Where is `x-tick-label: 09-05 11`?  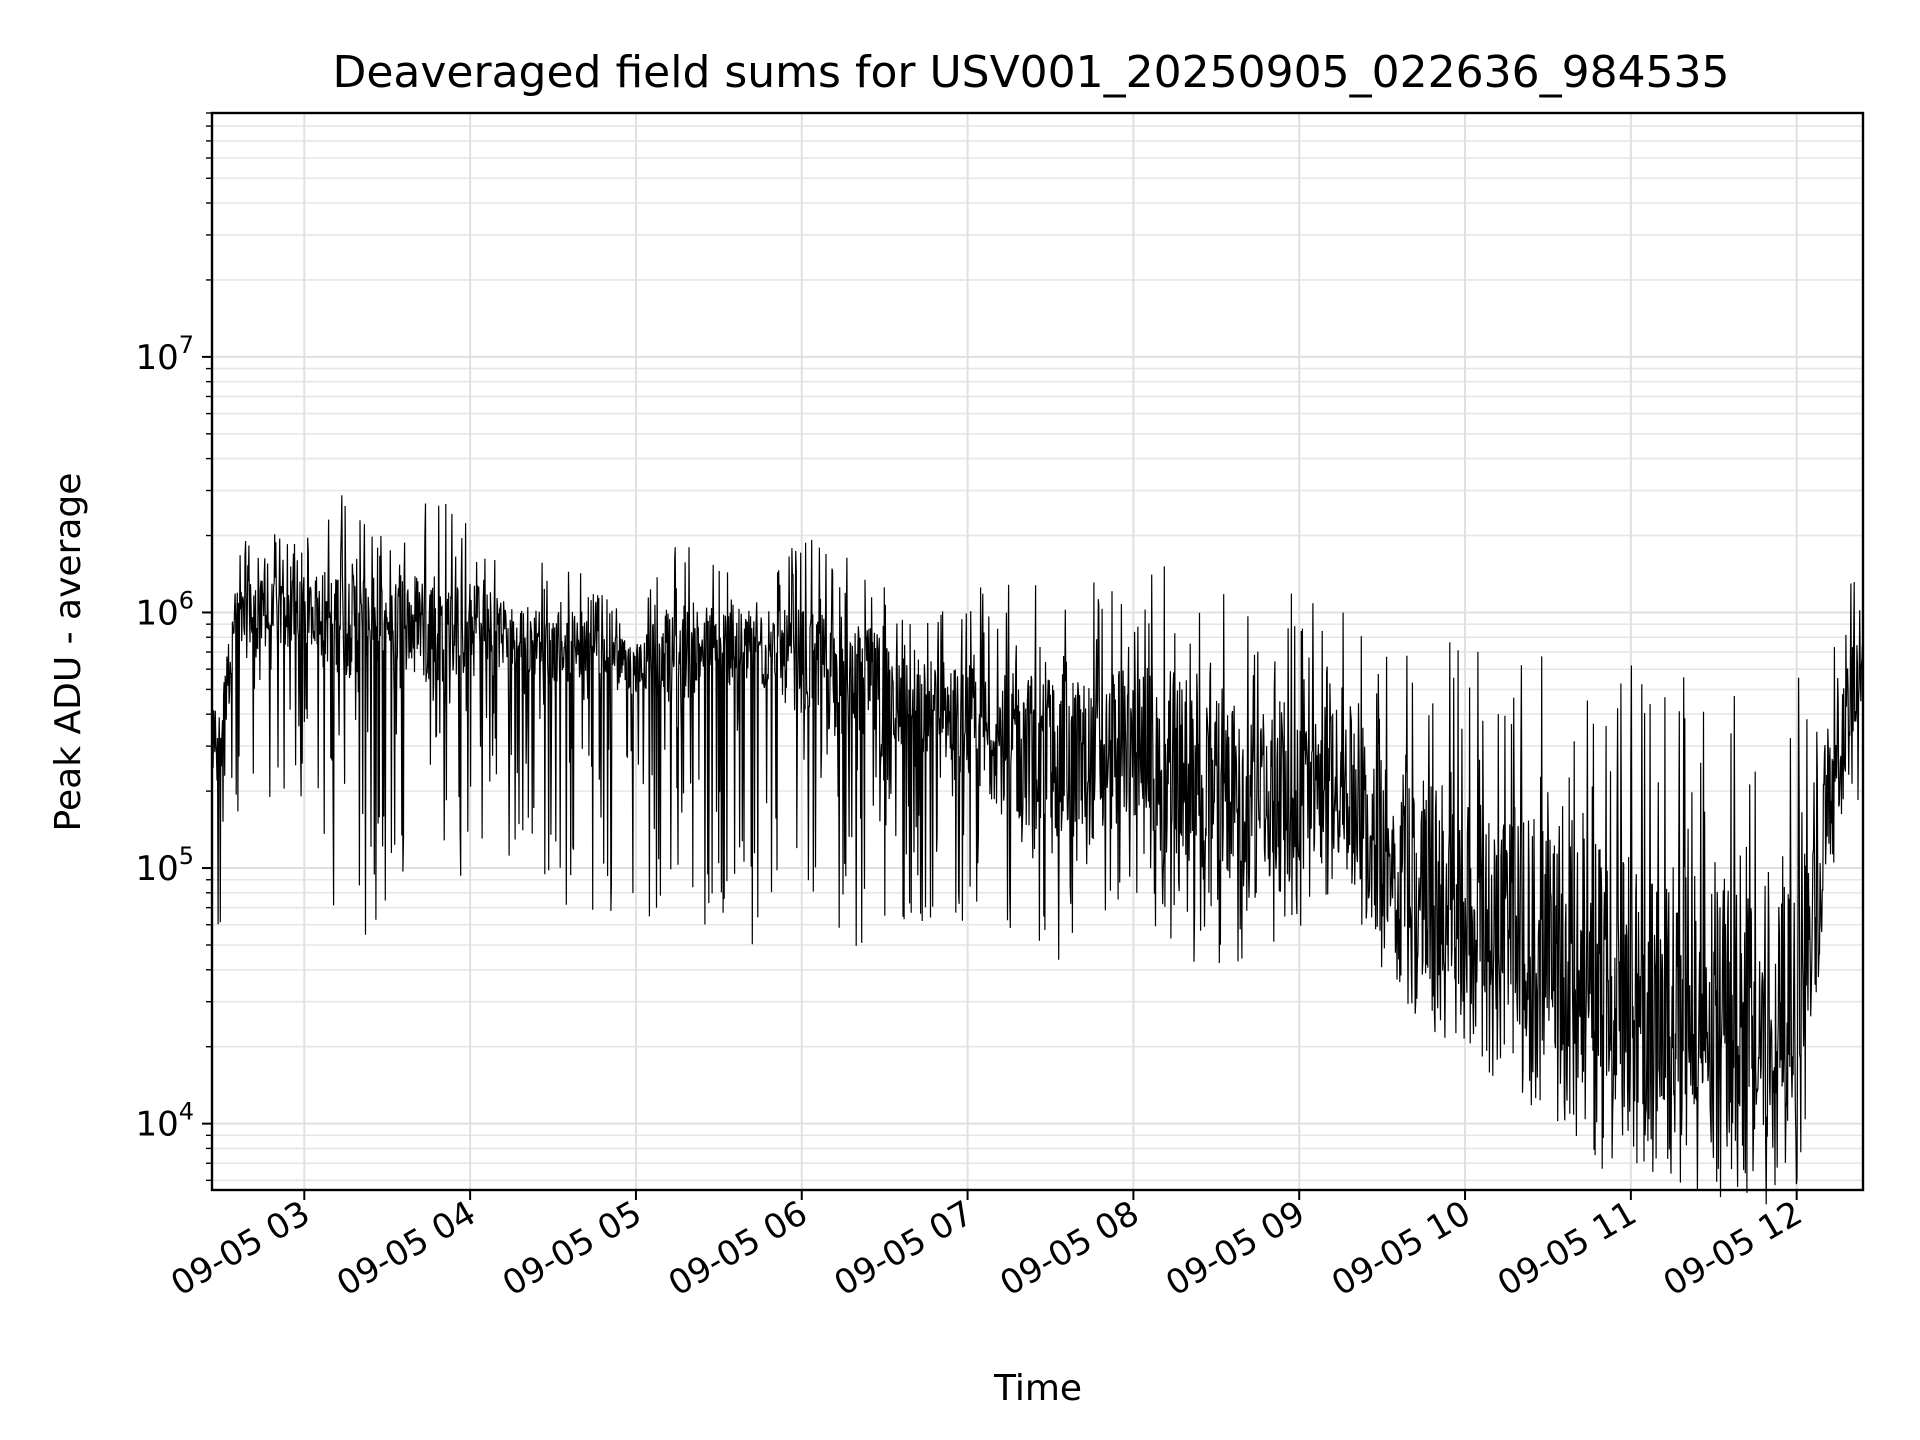
x-tick-label: 09-05 11 is located at coordinates (1567, 1248).